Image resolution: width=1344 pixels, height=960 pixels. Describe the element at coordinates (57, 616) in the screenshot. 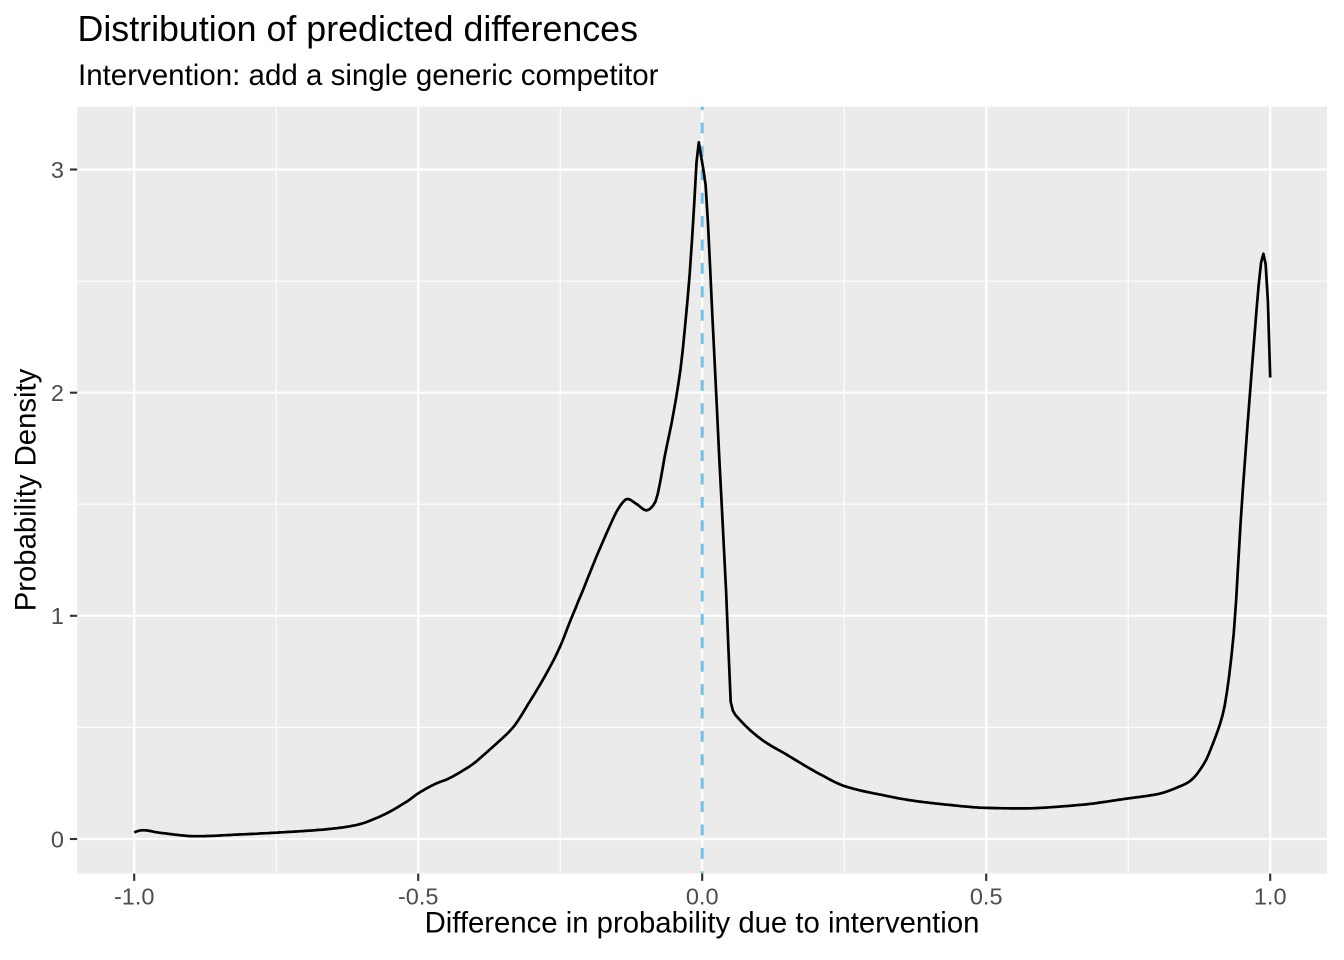

I see `svg-text: 1` at that location.